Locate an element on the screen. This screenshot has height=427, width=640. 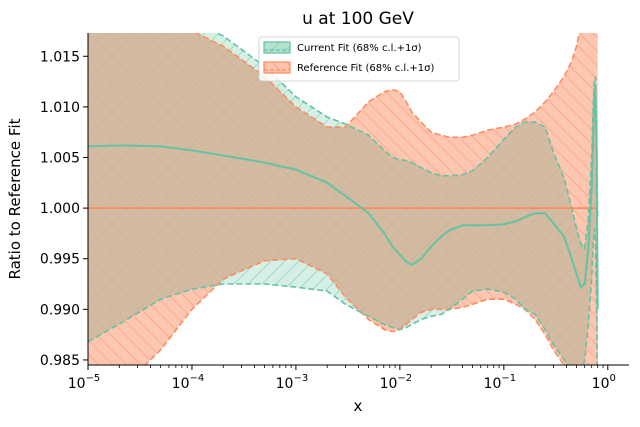
x-tick-label: 10⁻³ is located at coordinates (292, 382).